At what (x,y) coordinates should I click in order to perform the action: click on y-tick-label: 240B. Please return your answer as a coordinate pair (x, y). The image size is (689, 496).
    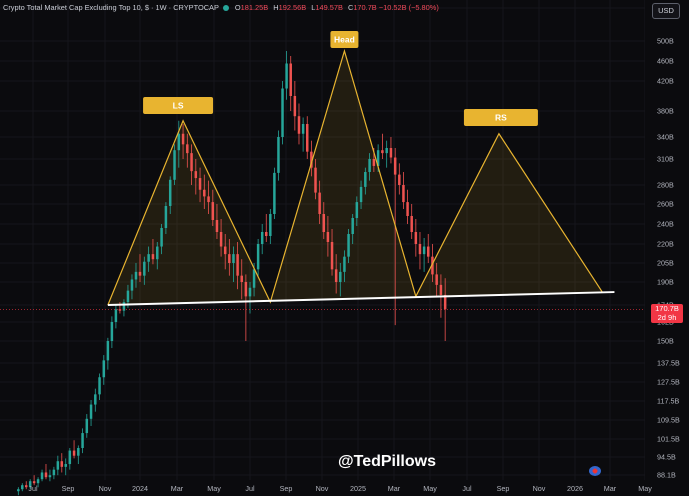
    Looking at the image, I should click on (665, 224).